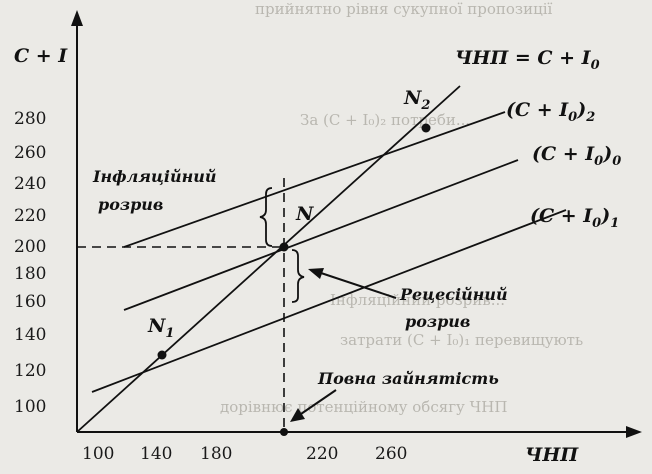 The width and height of the screenshot is (652, 474). I want to click on full-employment-pointer-arrow-icon, so click(297, 415).